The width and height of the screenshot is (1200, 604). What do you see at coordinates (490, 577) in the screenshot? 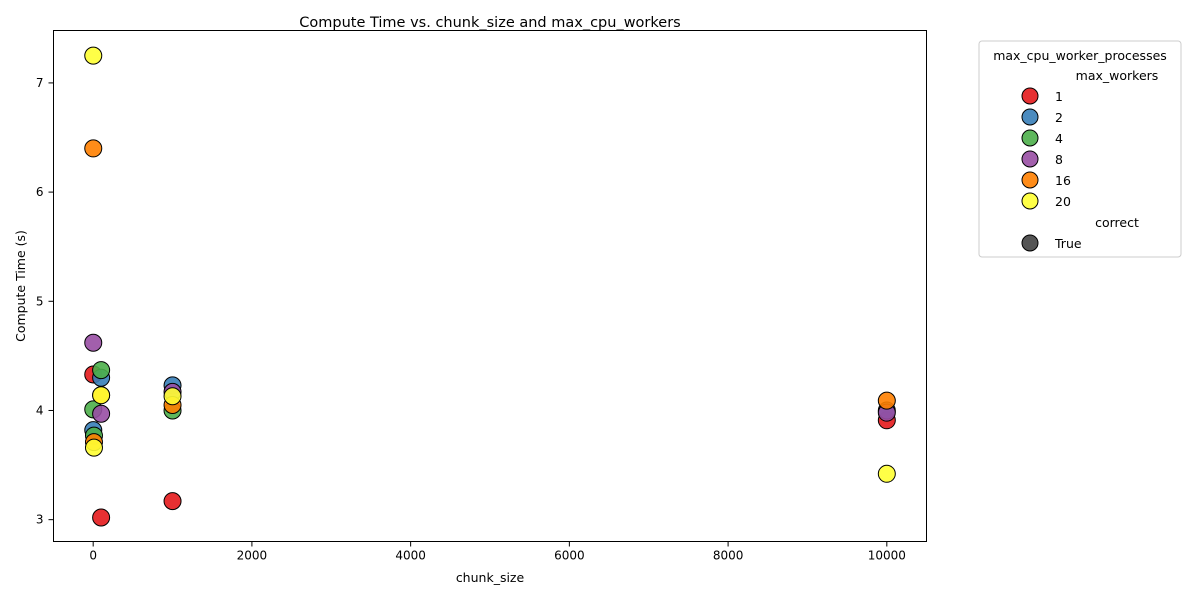
I see `x-axis-label: chunk_size` at bounding box center [490, 577].